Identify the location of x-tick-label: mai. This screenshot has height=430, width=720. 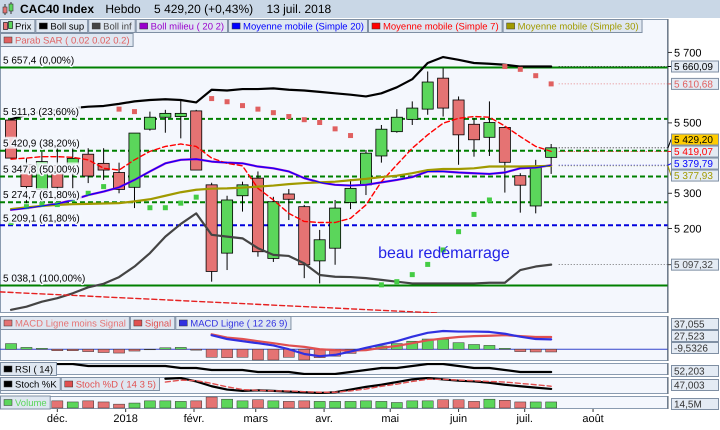
(390, 419).